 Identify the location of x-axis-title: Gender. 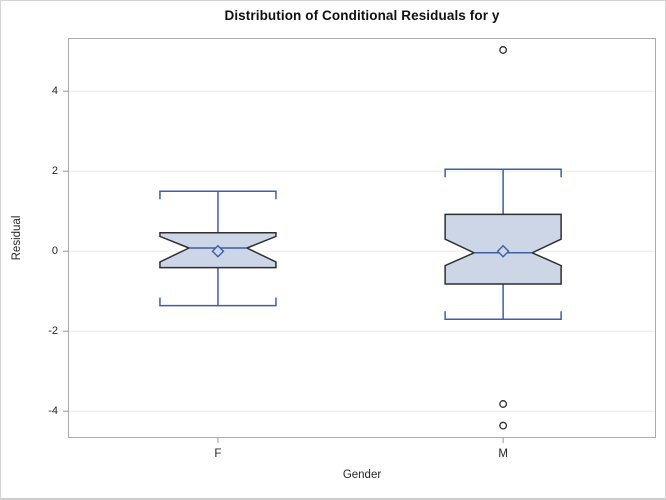
(362, 475).